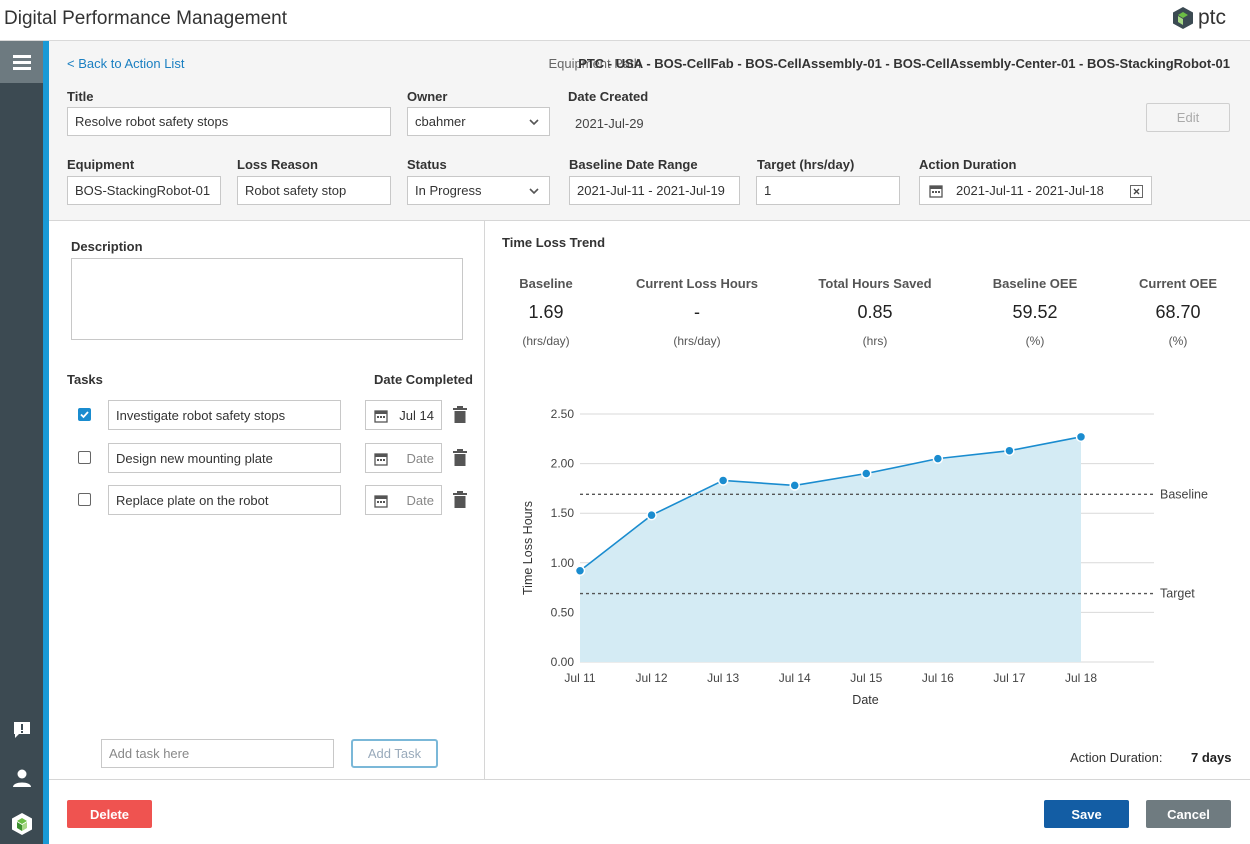  What do you see at coordinates (651, 190) in the screenshot?
I see `baseline-date-range-value: 2021-Jul-11 - 2021-Jul-19` at bounding box center [651, 190].